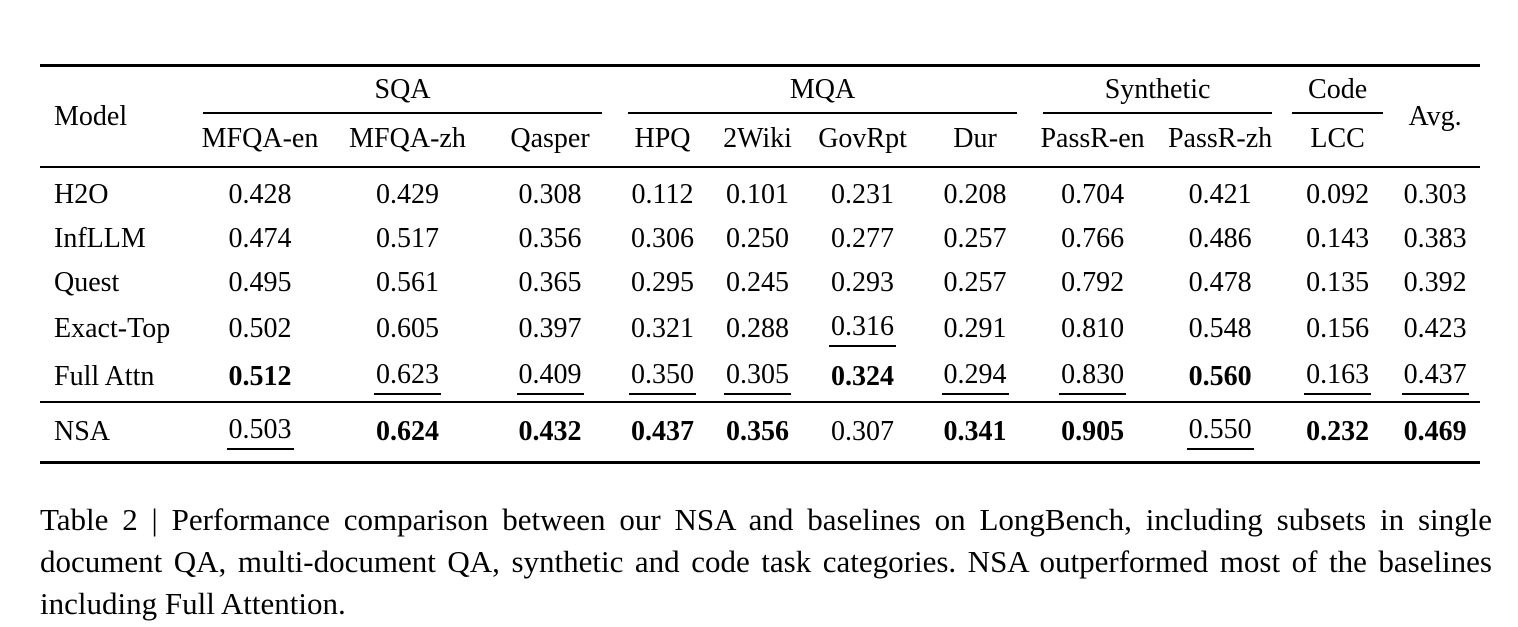 Image resolution: width=1518 pixels, height=627 pixels. I want to click on metric-cell: 0.392, so click(1435, 282).